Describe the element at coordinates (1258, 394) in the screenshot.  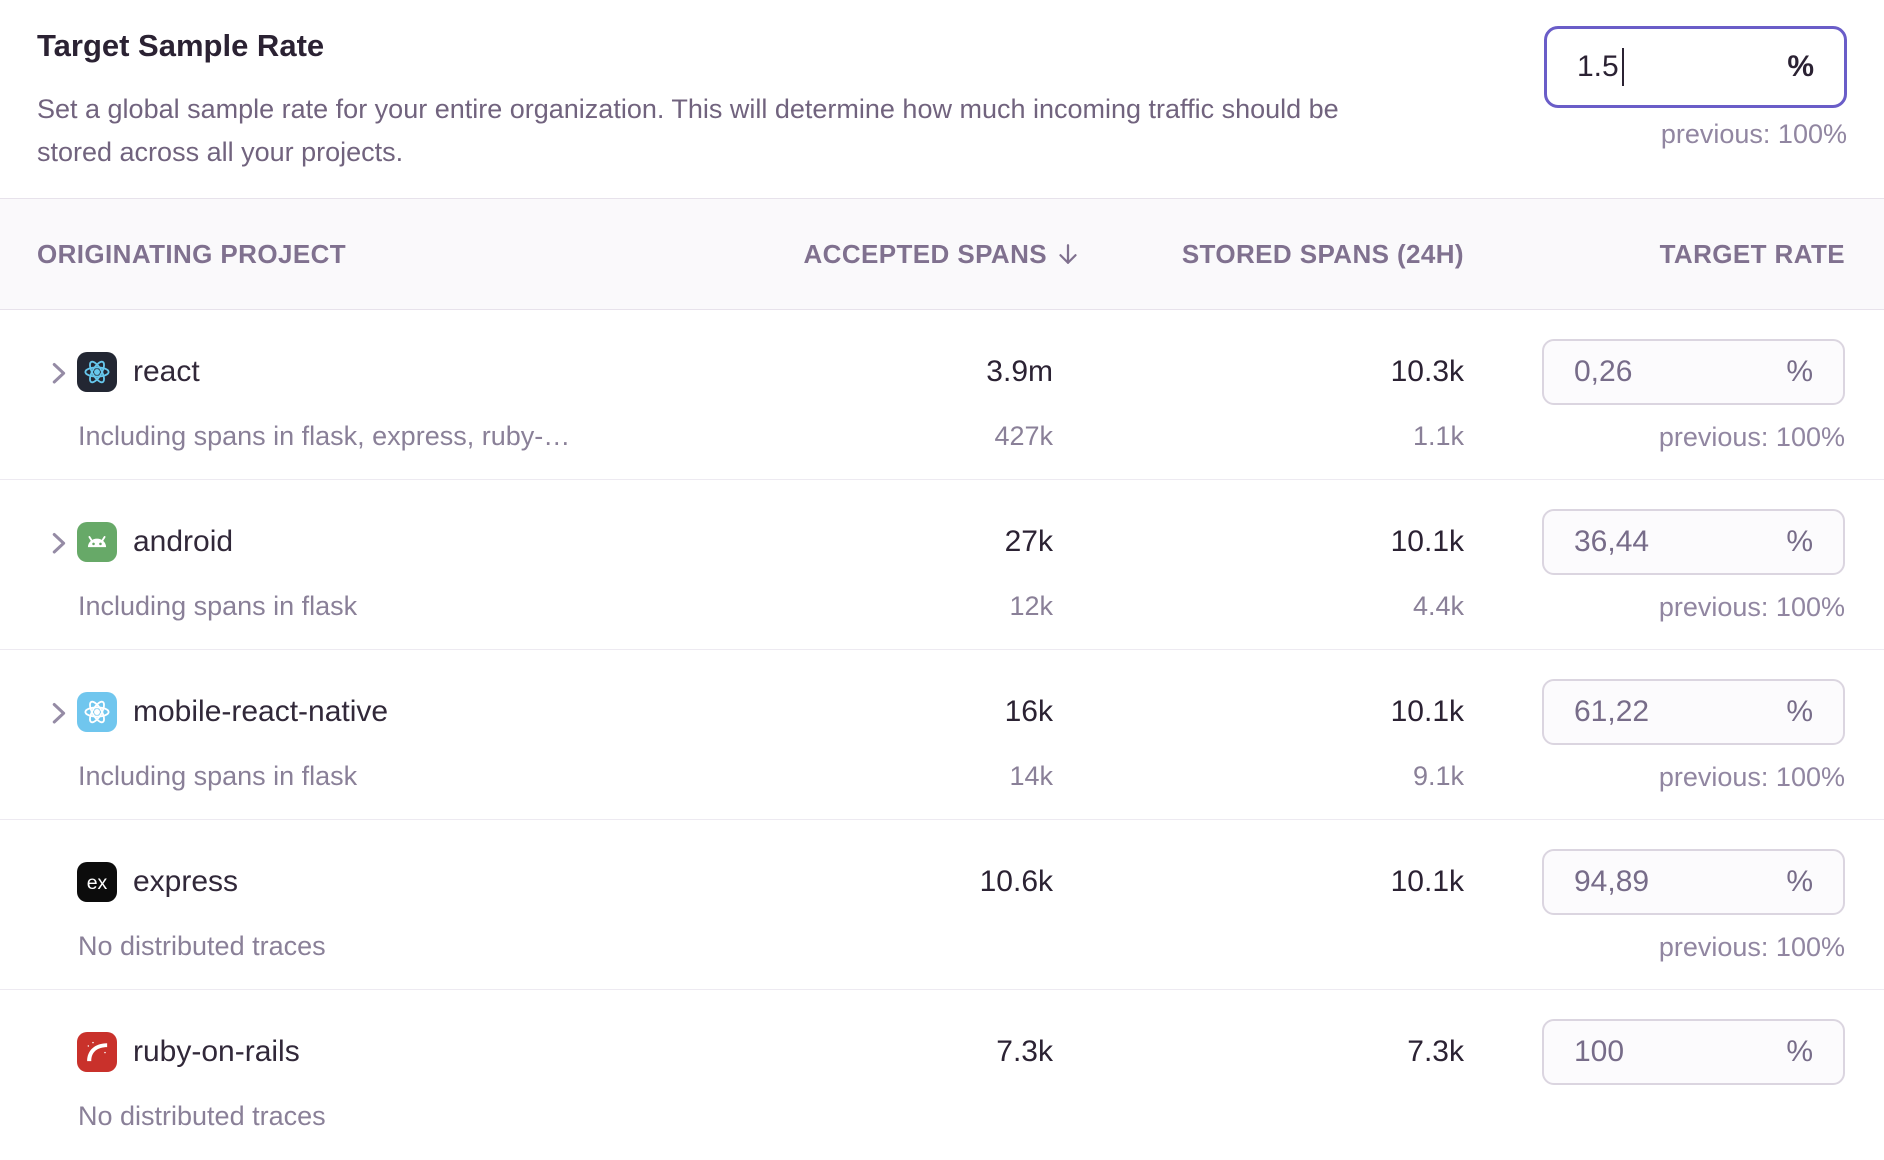
I see `stored-spans-cell: 10.3k 1.1k` at that location.